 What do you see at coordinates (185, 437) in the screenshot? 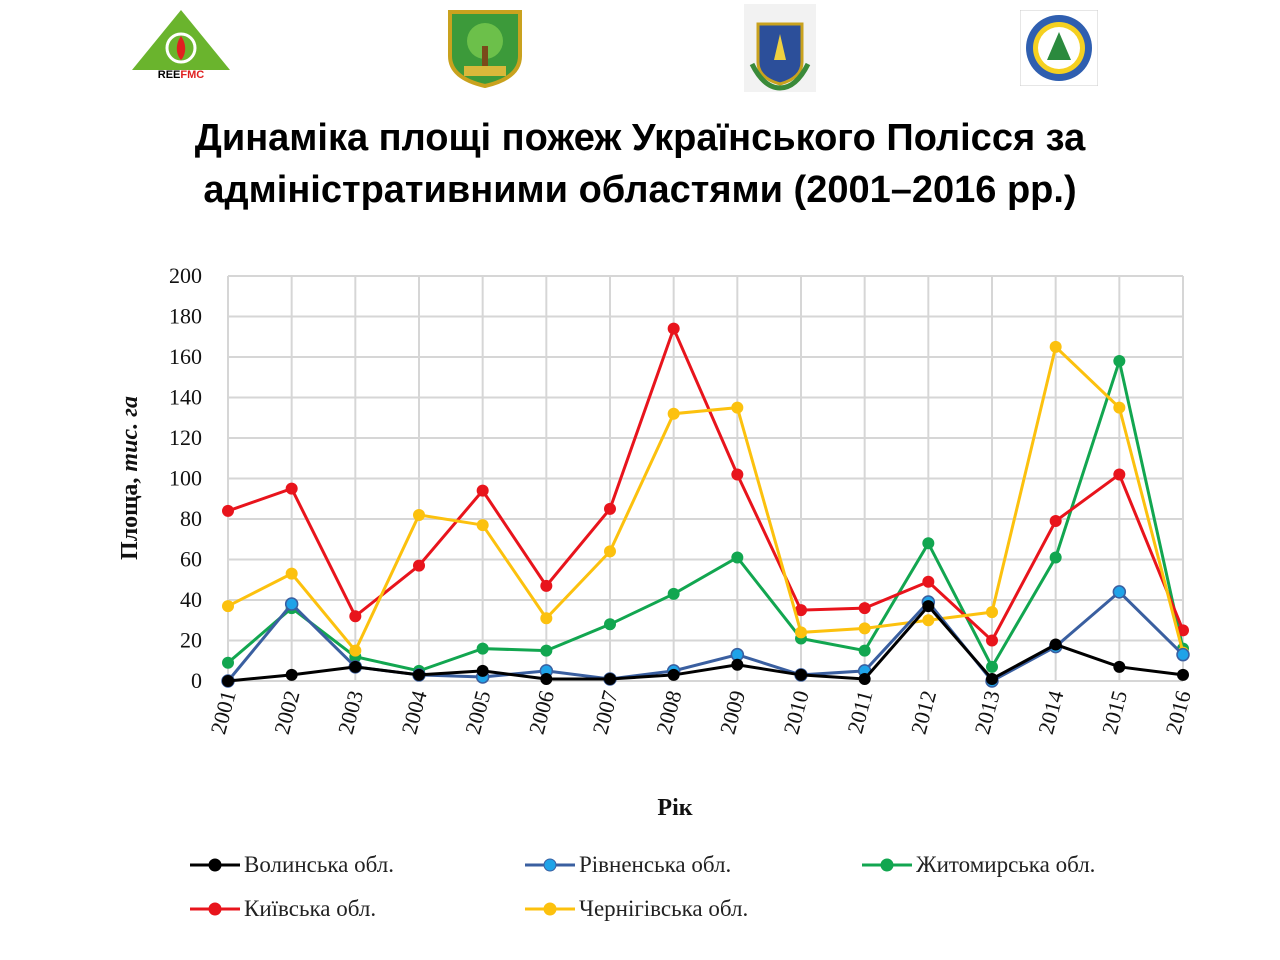
I see `y-tick-label: 120` at bounding box center [185, 437].